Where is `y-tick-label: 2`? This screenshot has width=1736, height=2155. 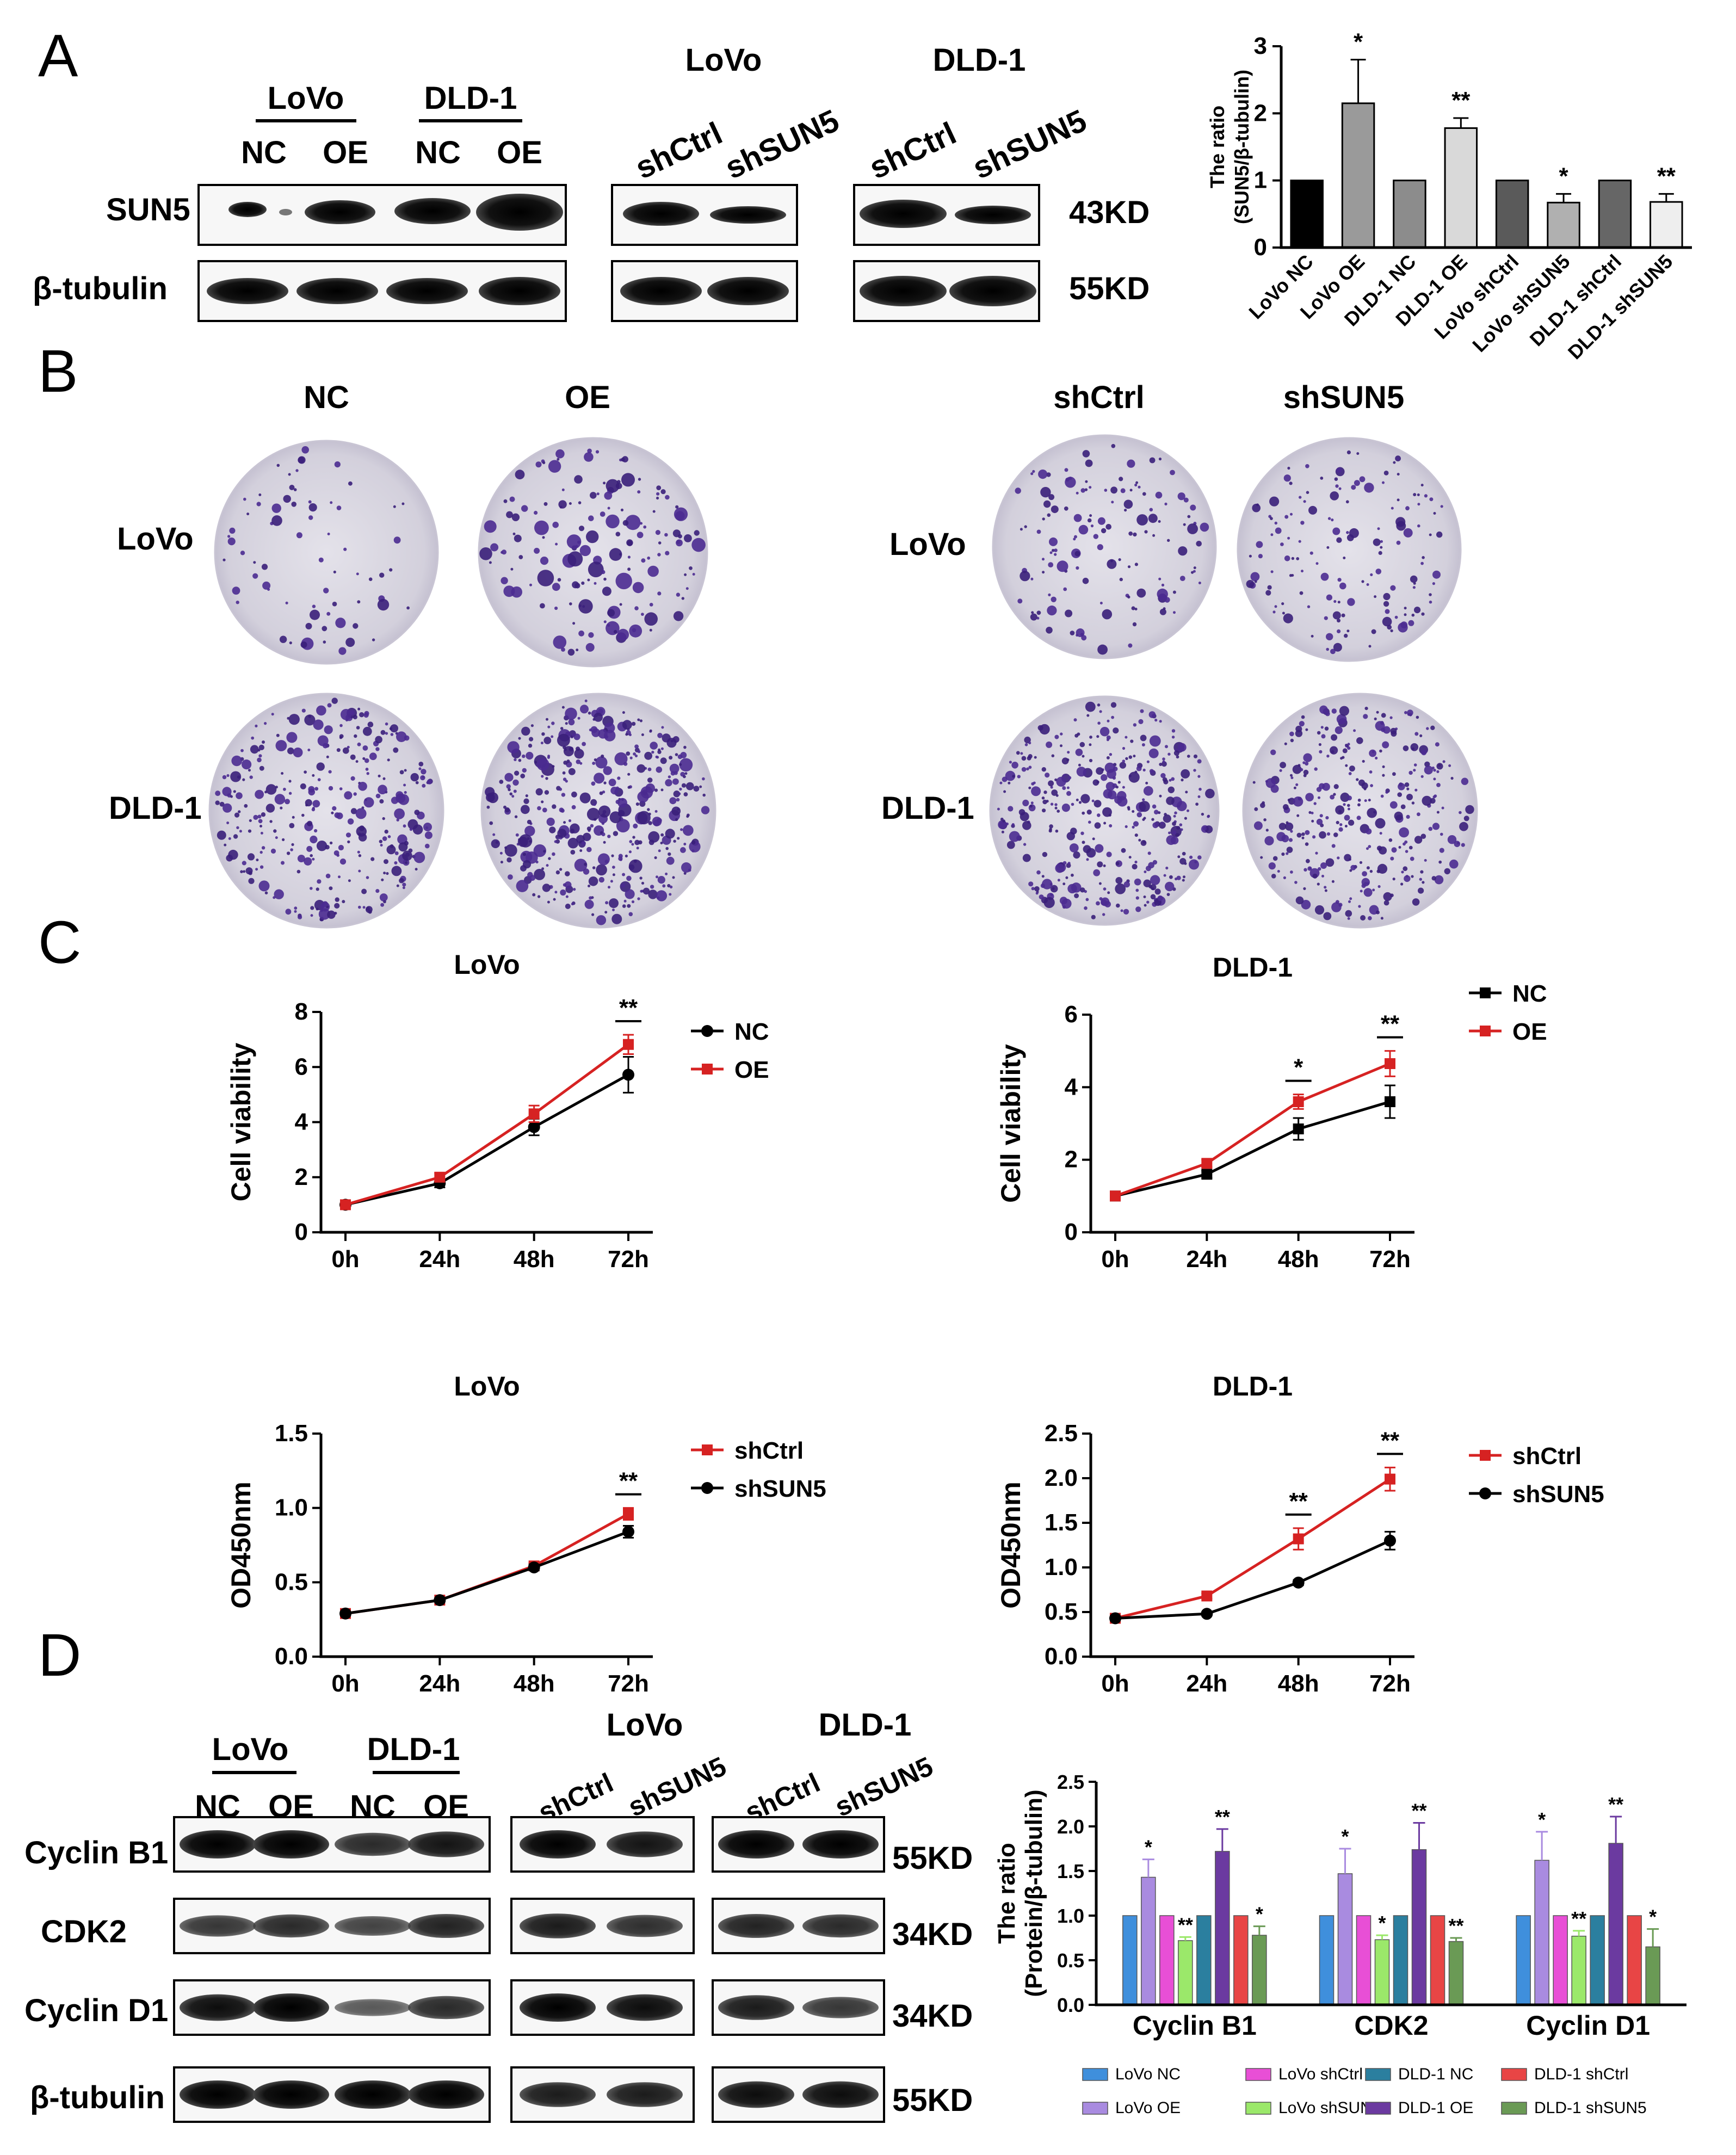 y-tick-label: 2 is located at coordinates (1260, 113).